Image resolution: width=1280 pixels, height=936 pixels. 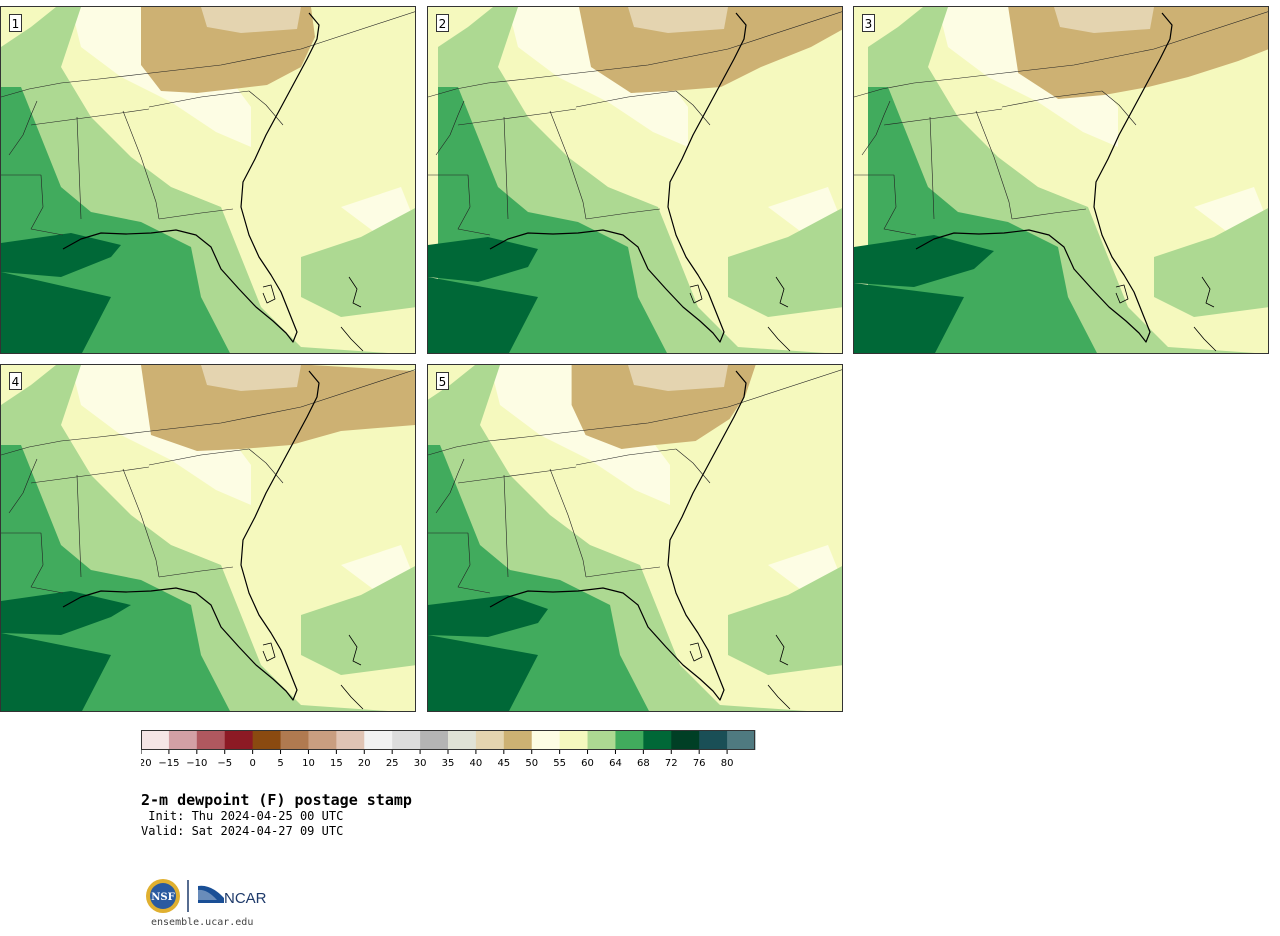 I want to click on member-panel-4: 4, so click(x=208, y=538).